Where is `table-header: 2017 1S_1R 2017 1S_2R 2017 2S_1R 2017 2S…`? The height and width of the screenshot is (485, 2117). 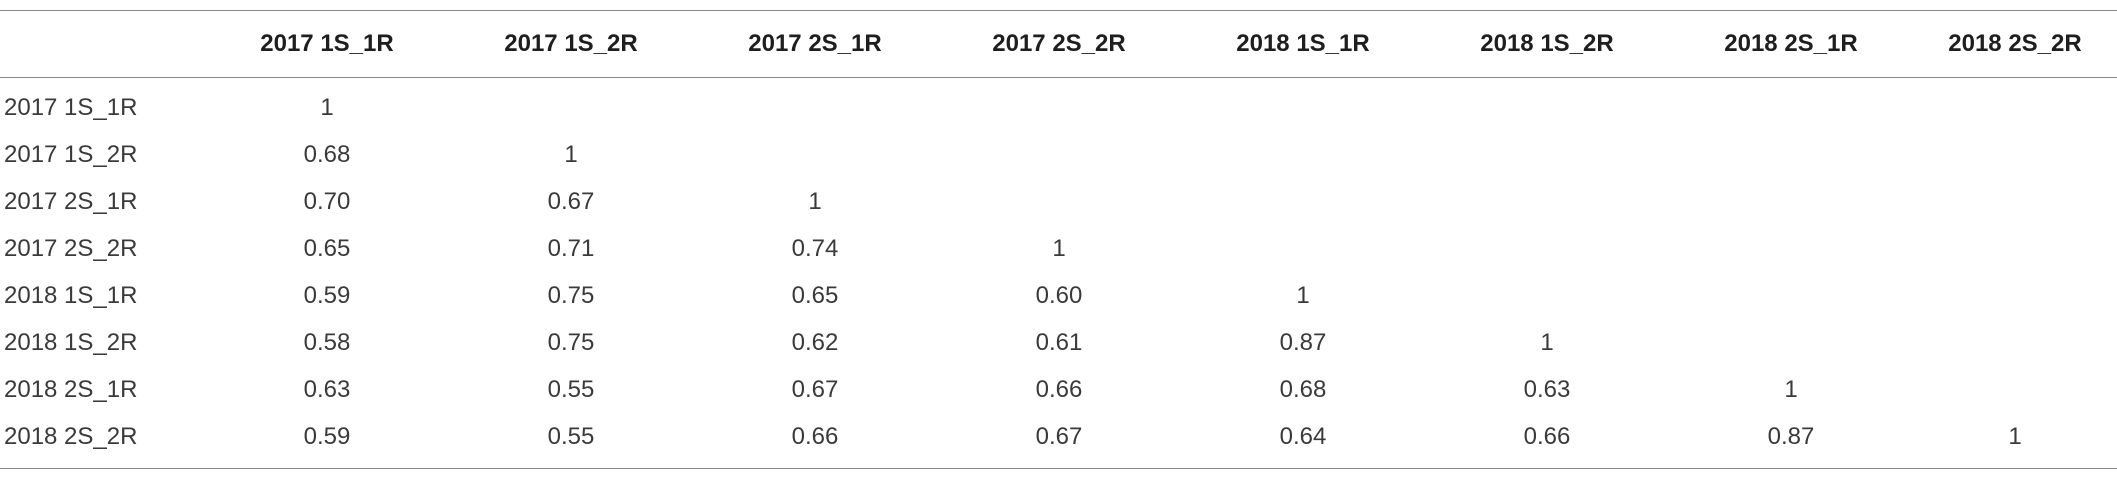 table-header: 2017 1S_1R 2017 1S_2R 2017 2S_1R 2017 2S… is located at coordinates (1058, 44).